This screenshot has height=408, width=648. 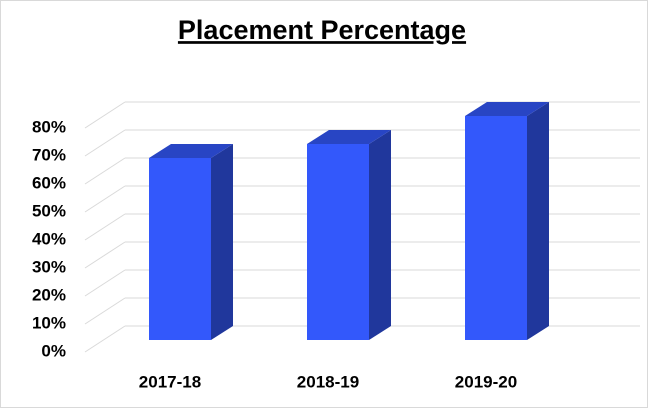 What do you see at coordinates (49, 210) in the screenshot?
I see `y-tick-label: 50%` at bounding box center [49, 210].